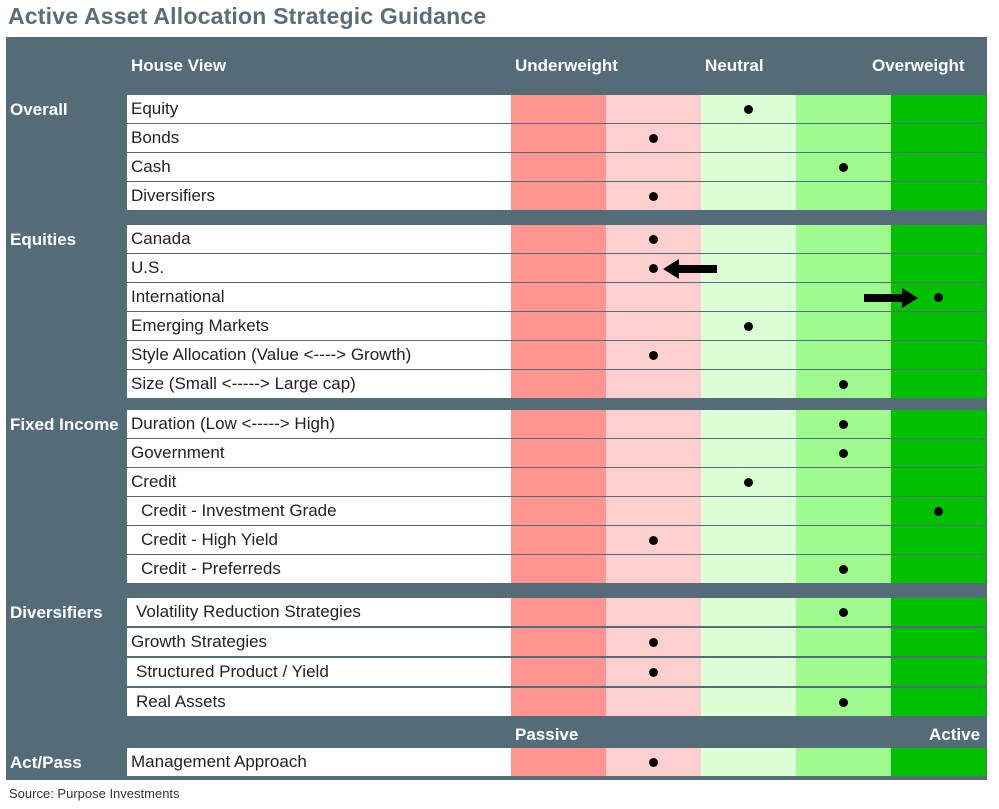 The height and width of the screenshot is (809, 999). What do you see at coordinates (734, 65) in the screenshot?
I see `header-neutral: Neutral` at bounding box center [734, 65].